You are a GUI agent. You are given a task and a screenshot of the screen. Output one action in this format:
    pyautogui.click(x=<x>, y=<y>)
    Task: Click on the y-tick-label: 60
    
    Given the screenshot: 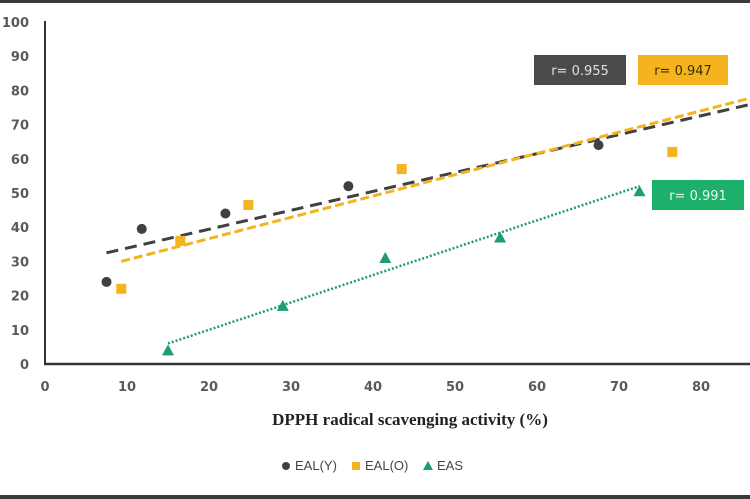 What is the action you would take?
    pyautogui.click(x=20, y=160)
    